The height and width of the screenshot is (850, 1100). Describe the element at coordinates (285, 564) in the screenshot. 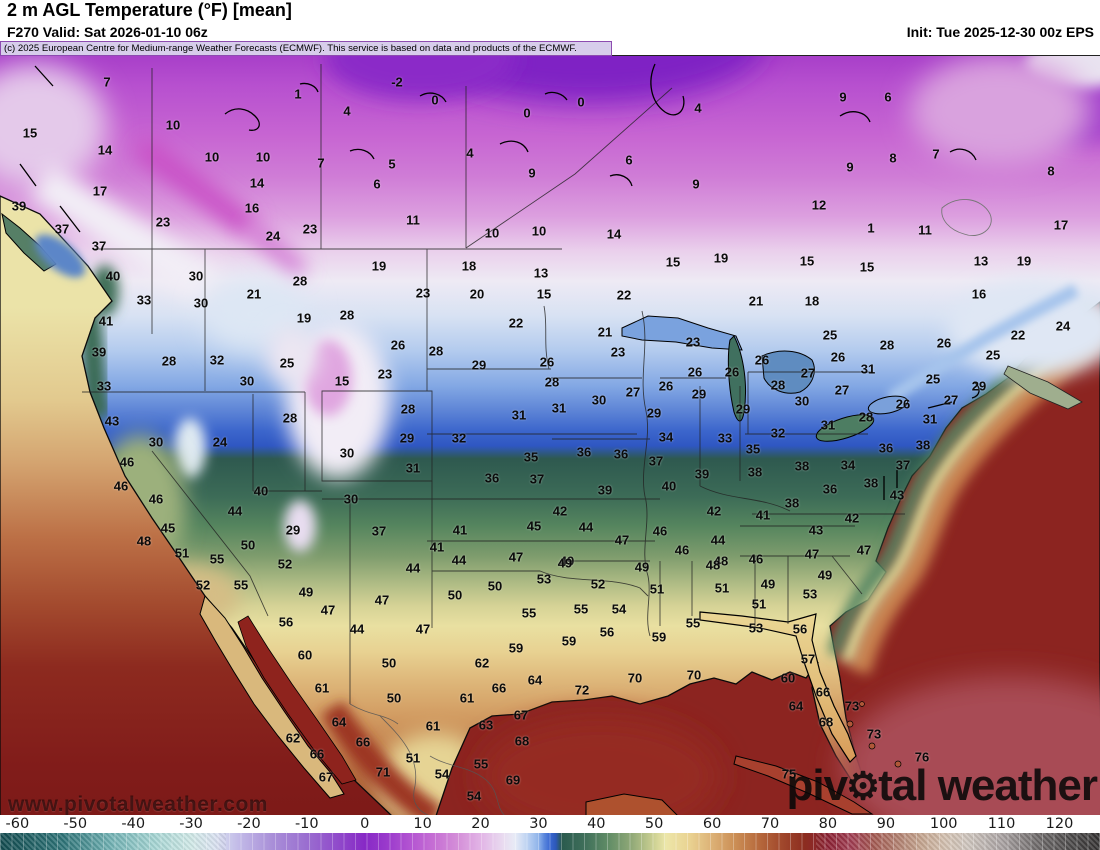

I see `temp-label: 52` at that location.